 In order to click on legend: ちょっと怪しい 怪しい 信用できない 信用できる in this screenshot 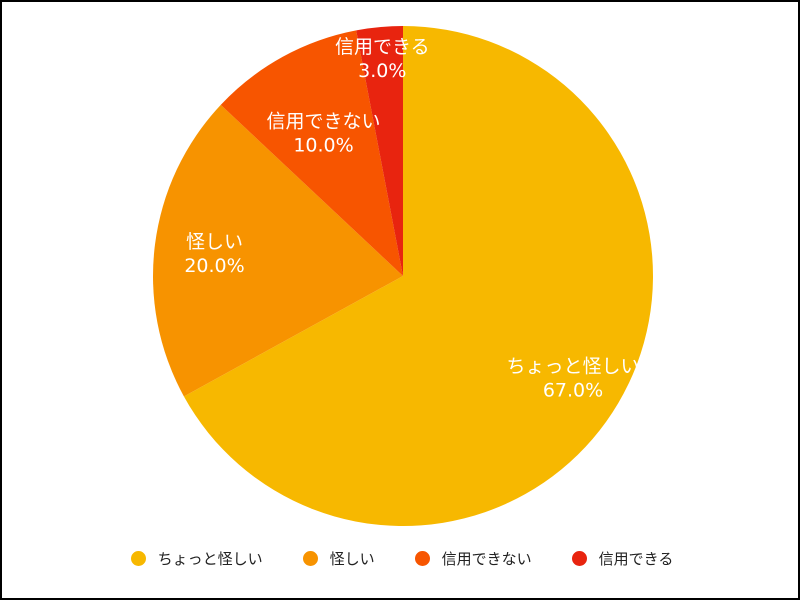, I will do `click(401, 558)`.